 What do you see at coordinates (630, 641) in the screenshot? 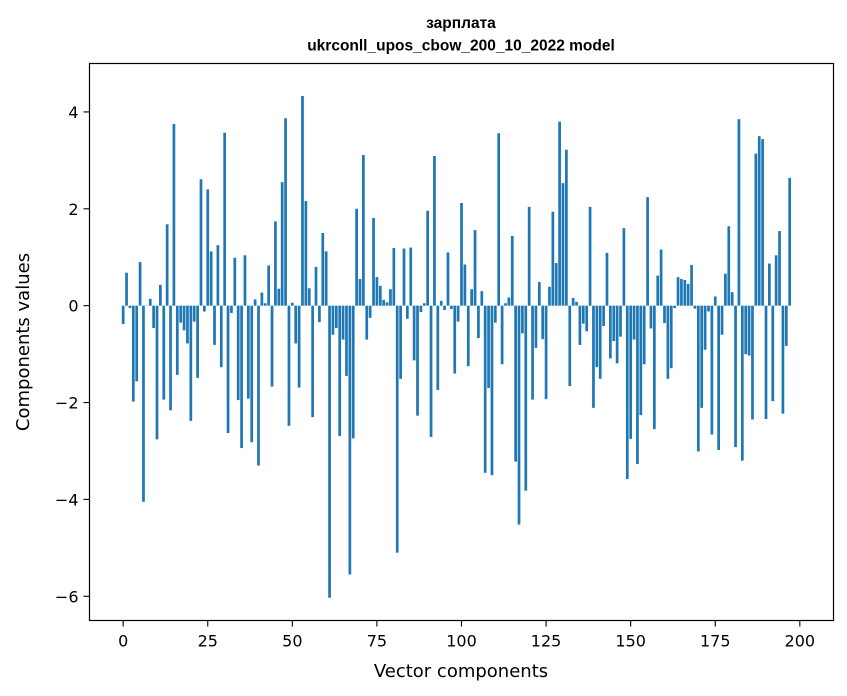
I see `x-tick-label: 150` at bounding box center [630, 641].